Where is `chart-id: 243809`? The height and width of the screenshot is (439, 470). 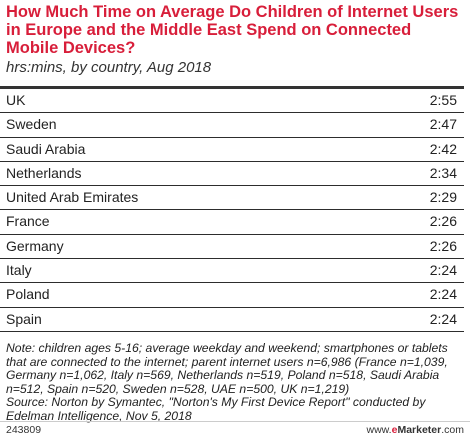 chart-id: 243809 is located at coordinates (24, 430).